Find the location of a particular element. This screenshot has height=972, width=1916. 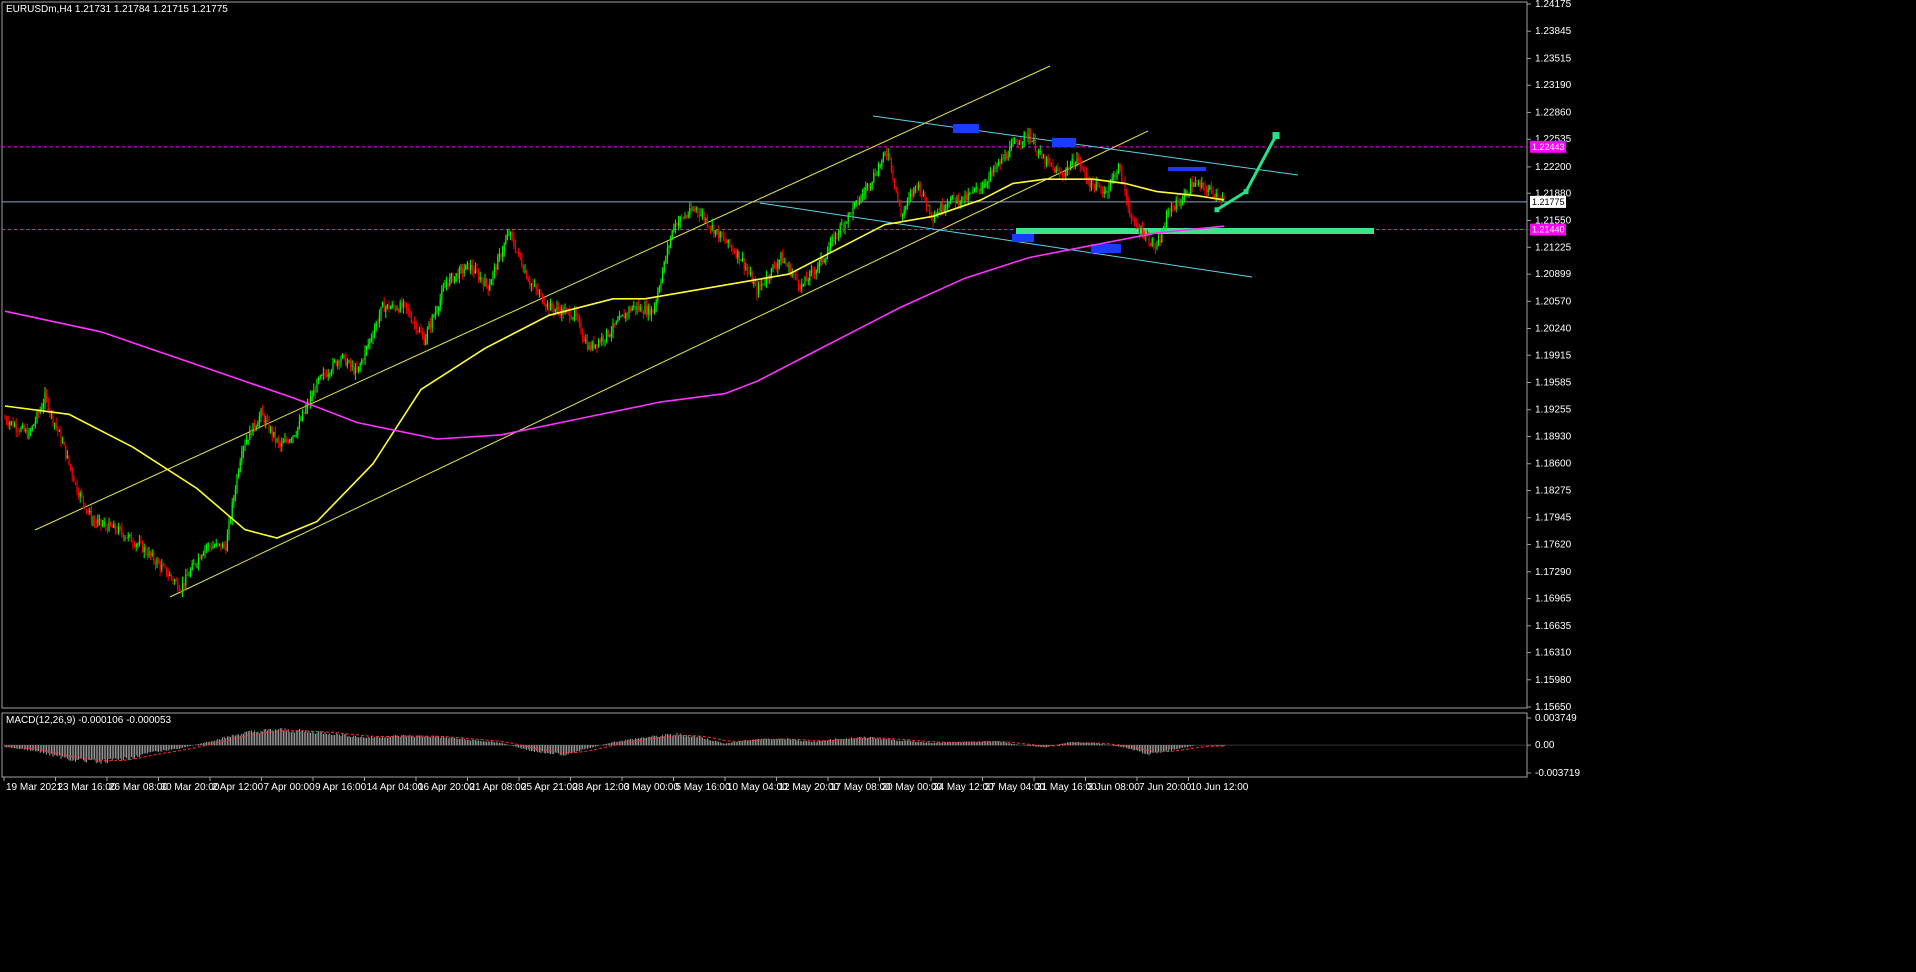

price-tick-label: 1.16965 is located at coordinates (1553, 599).